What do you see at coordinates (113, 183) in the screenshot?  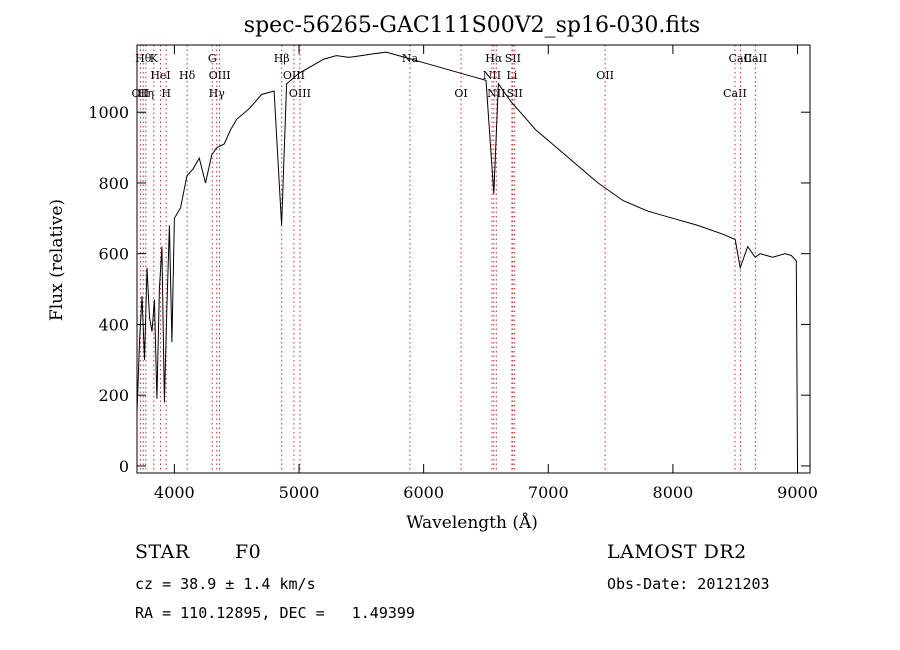 I see `y-tick-label-4: 800` at bounding box center [113, 183].